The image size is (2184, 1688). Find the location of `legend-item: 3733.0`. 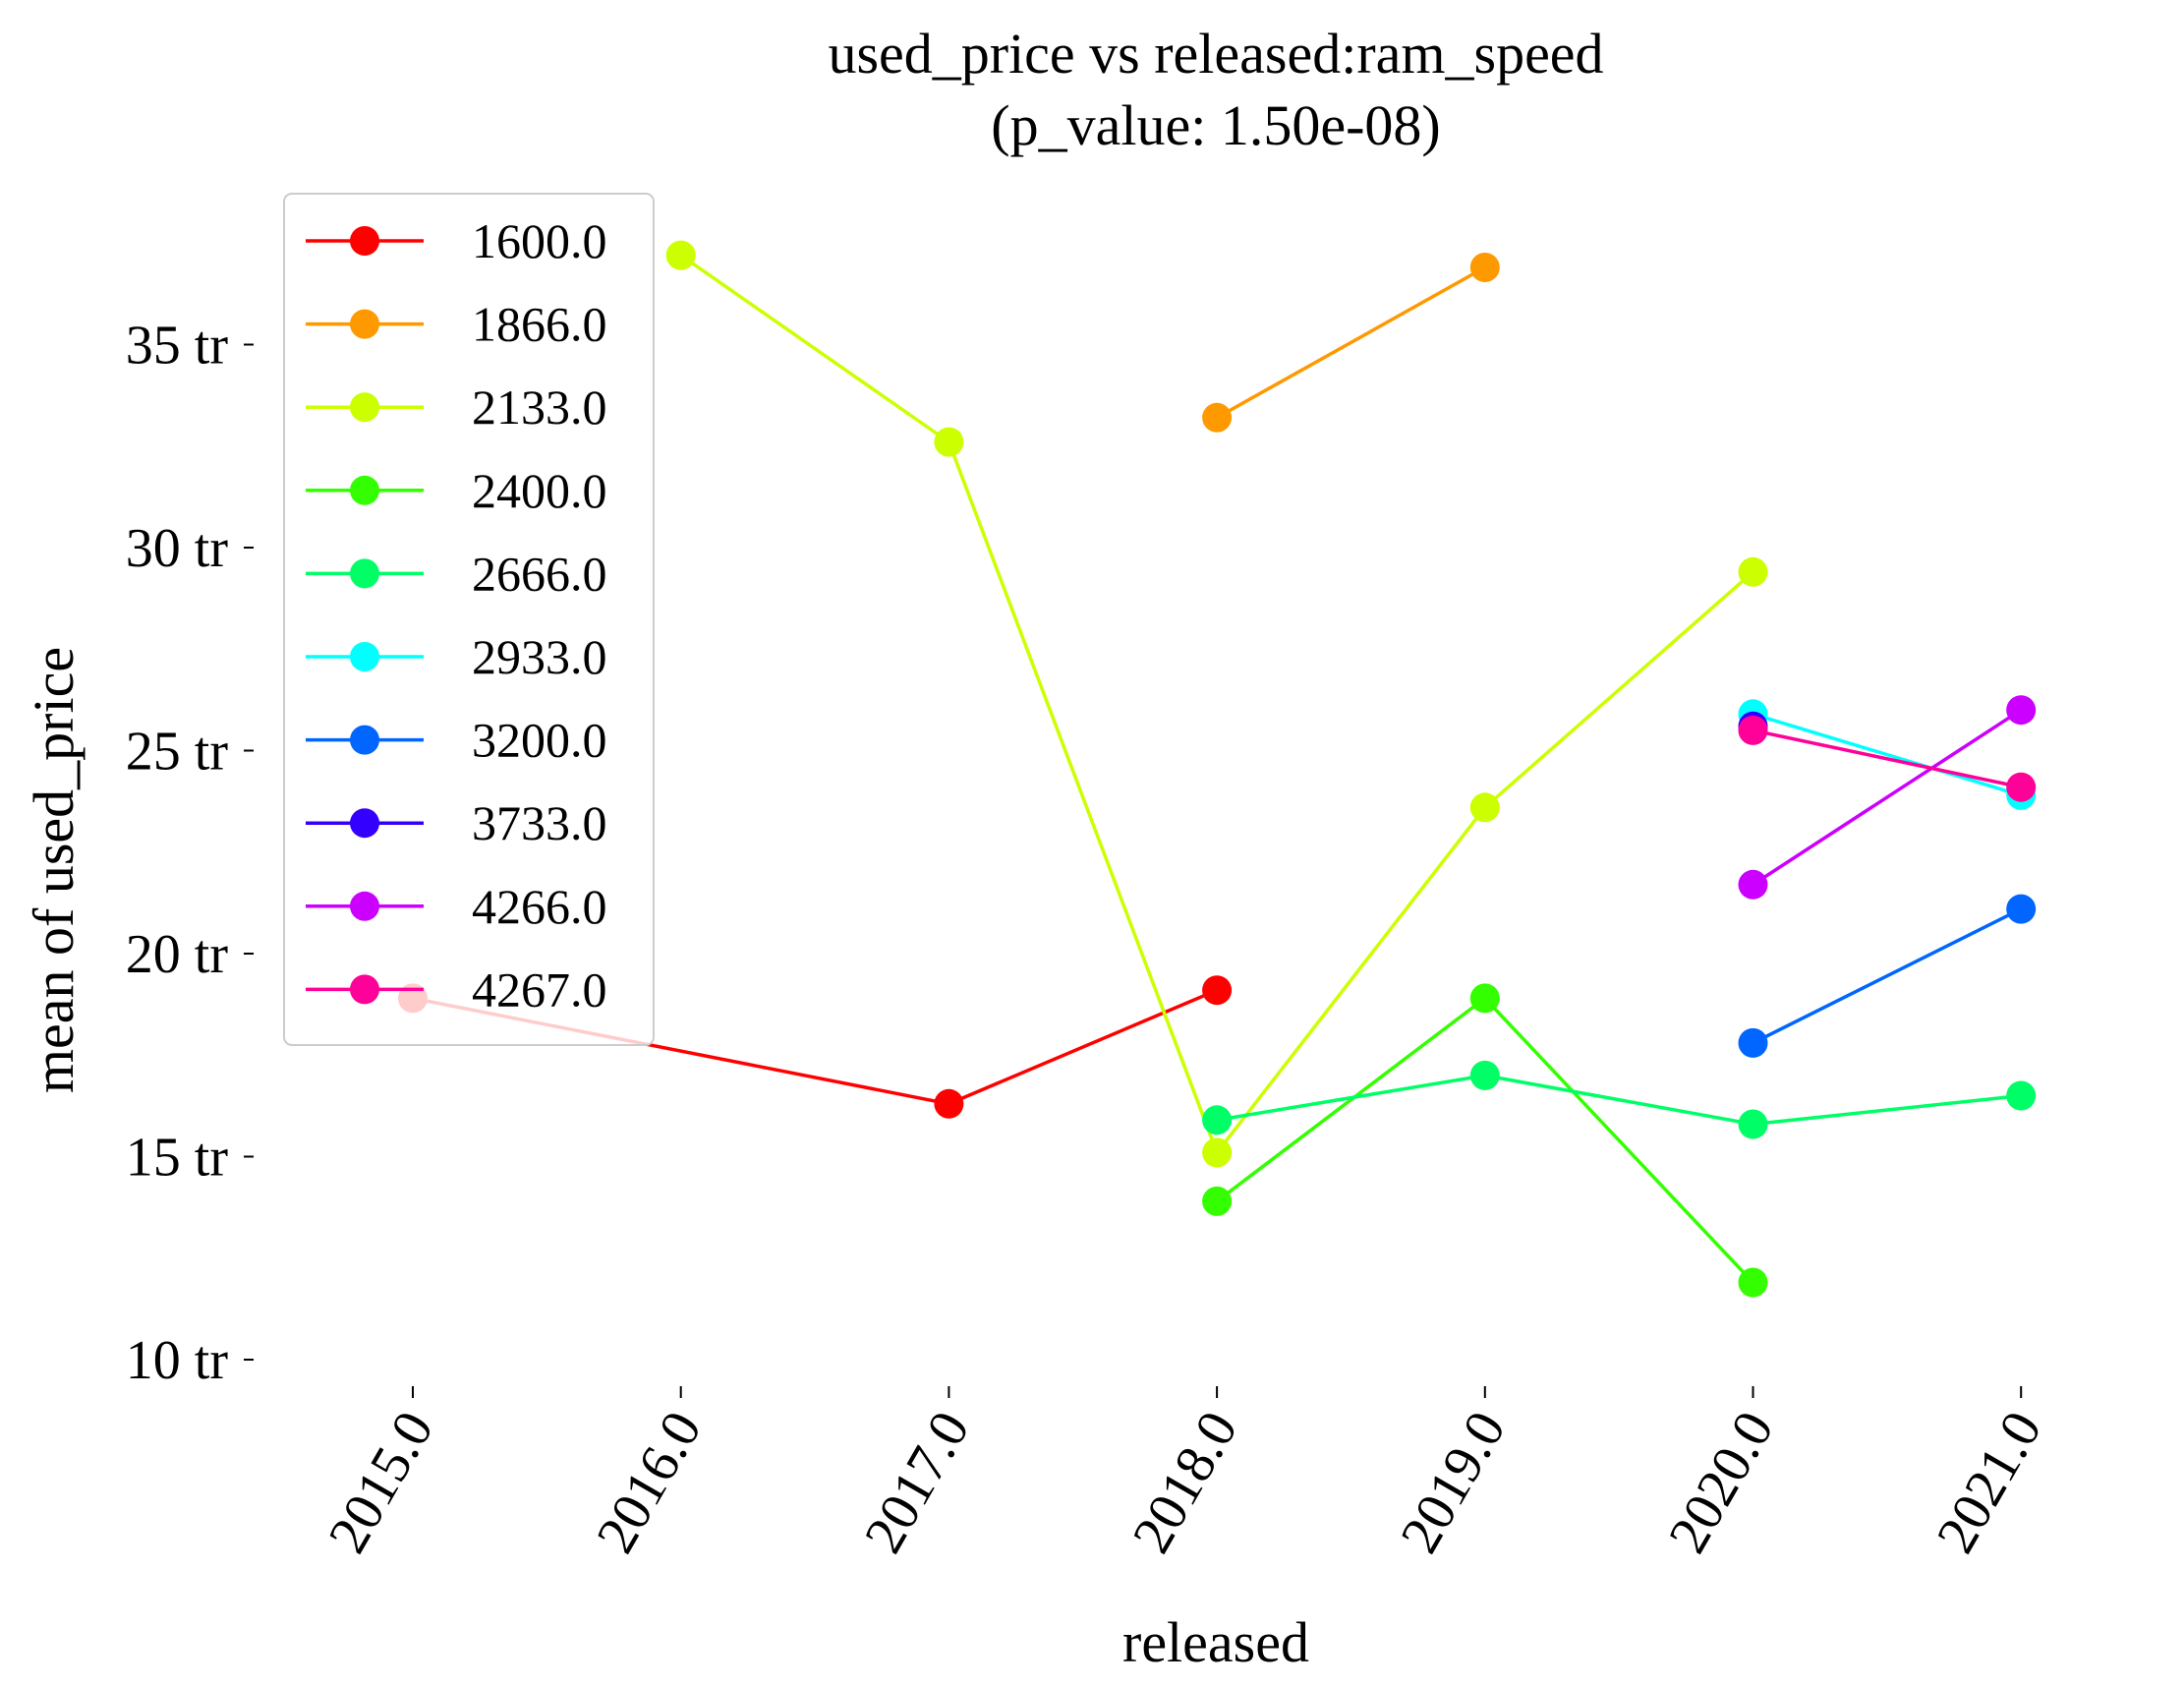

legend-item: 3733.0 is located at coordinates (456, 822).